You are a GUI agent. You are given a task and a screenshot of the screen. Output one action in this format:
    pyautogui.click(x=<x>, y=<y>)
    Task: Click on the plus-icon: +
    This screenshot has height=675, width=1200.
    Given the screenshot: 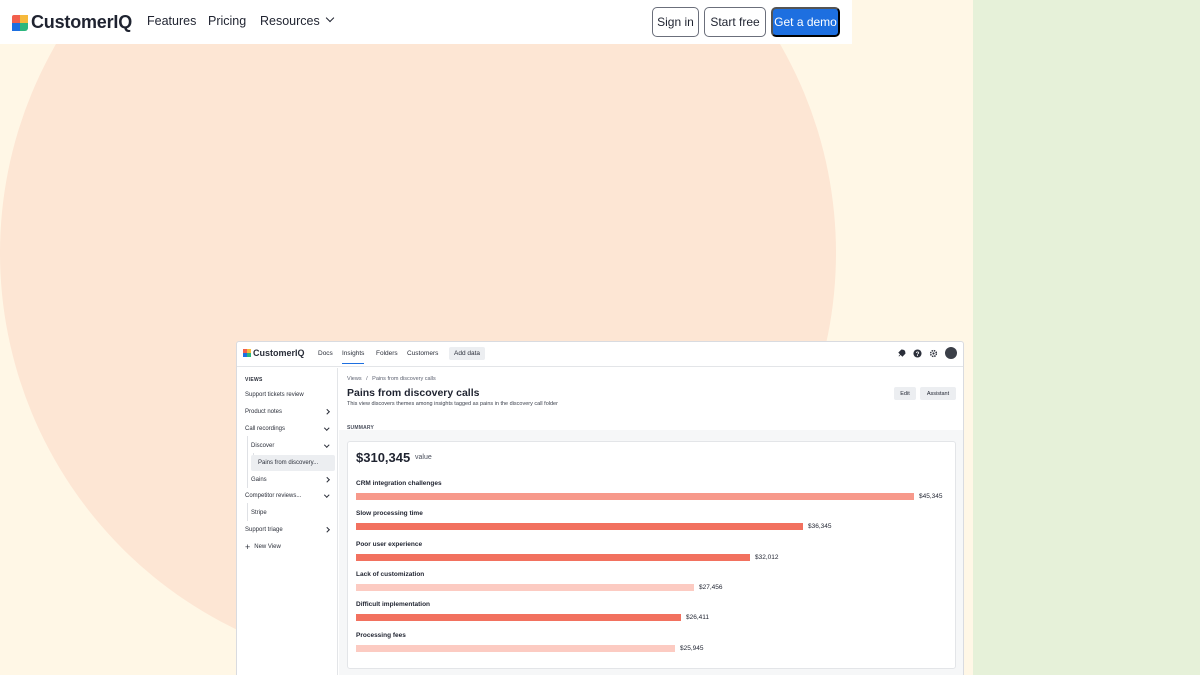 What is the action you would take?
    pyautogui.click(x=248, y=547)
    